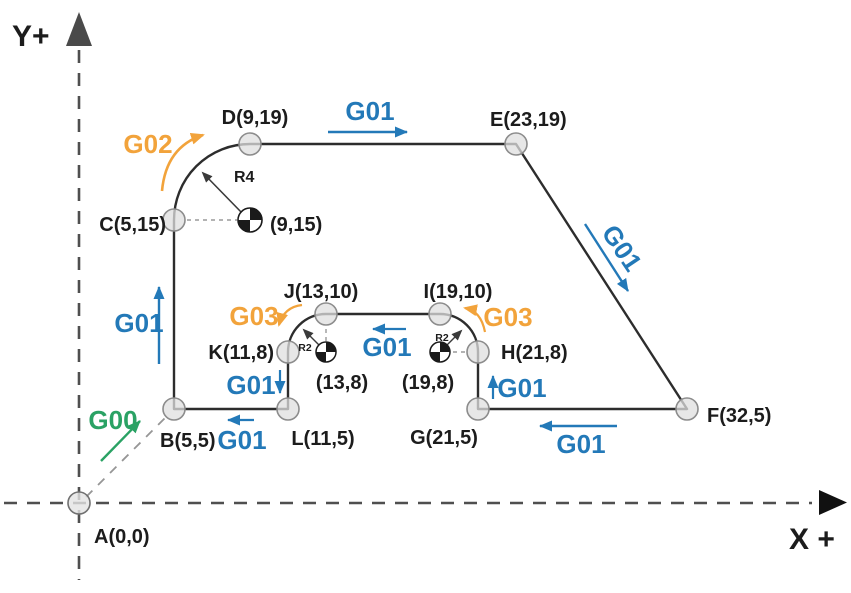 Image resolution: width=851 pixels, height=593 pixels. Describe the element at coordinates (174, 409) in the screenshot. I see `node-B` at that location.